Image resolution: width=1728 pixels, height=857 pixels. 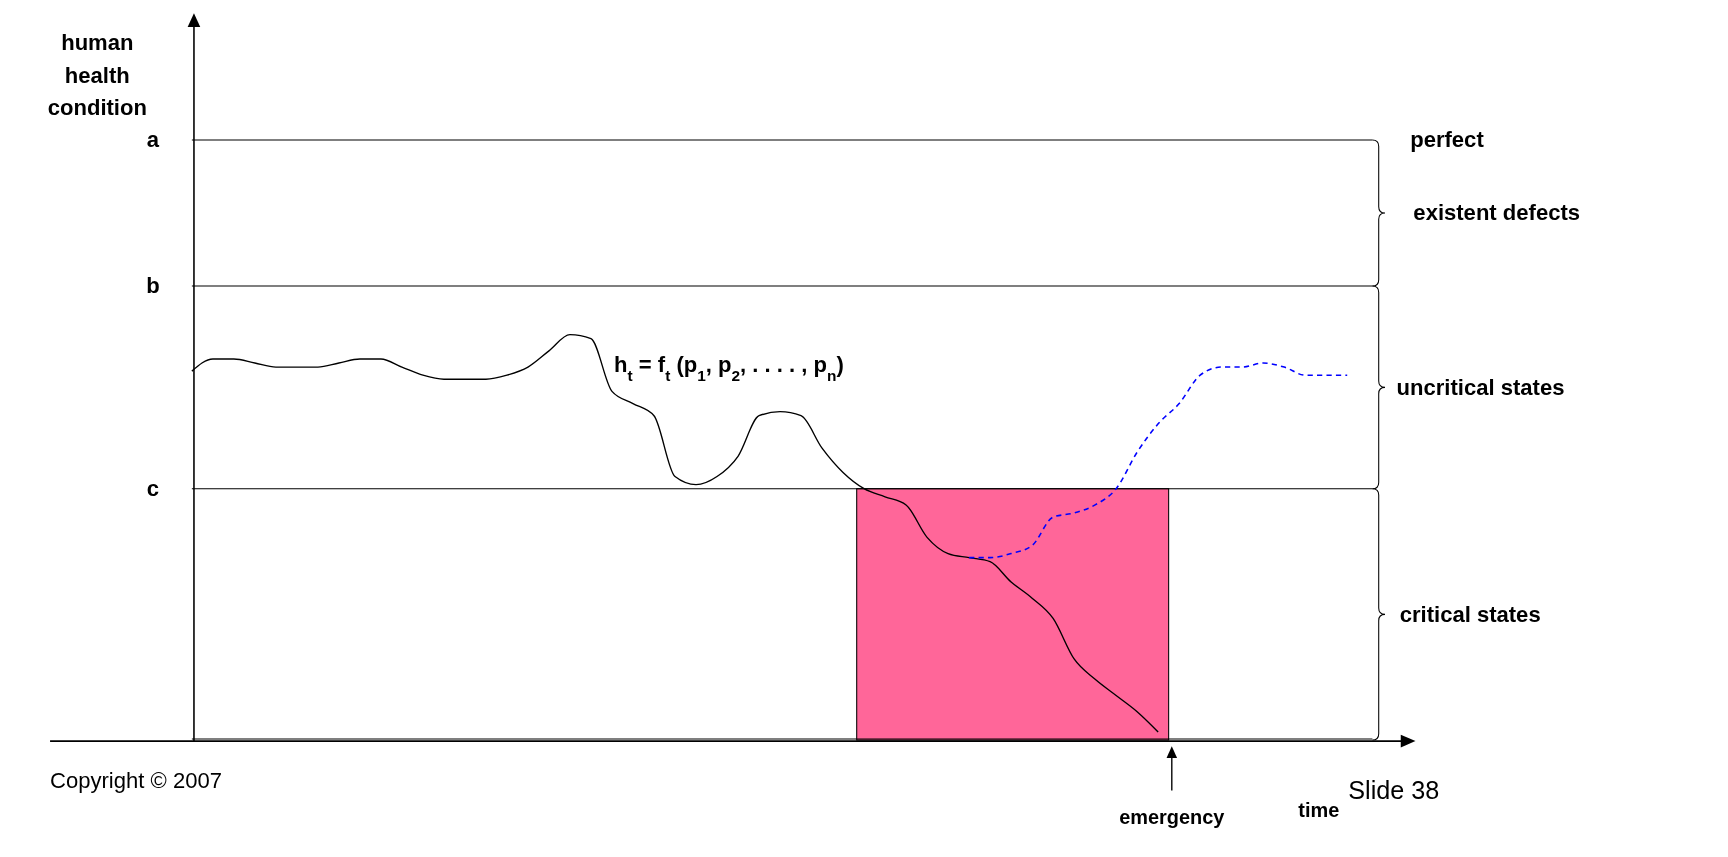 I want to click on text: perfect, so click(x=1447, y=140).